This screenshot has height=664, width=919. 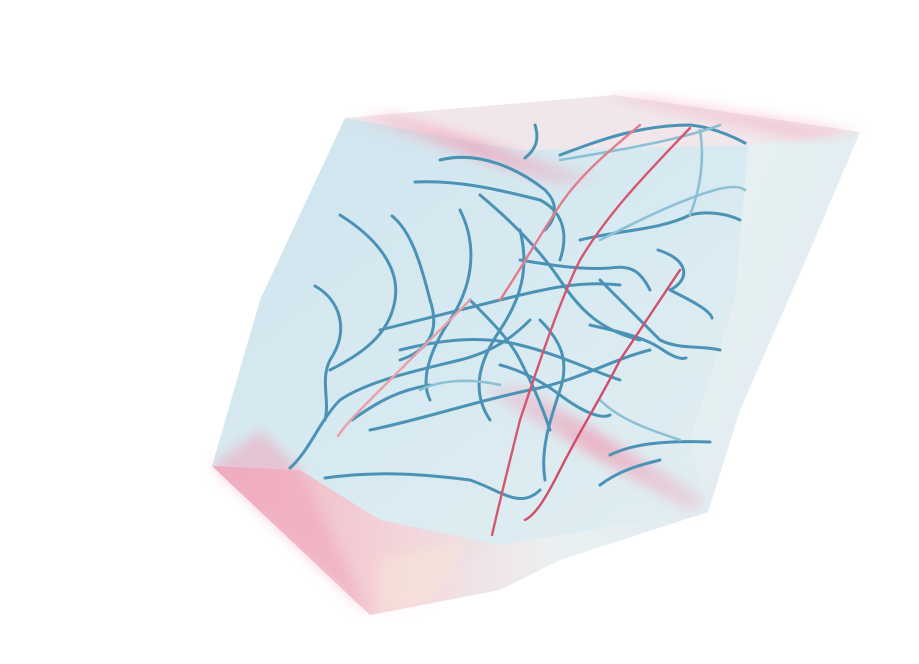 I want to click on volume-corner-cream, so click(x=425, y=576).